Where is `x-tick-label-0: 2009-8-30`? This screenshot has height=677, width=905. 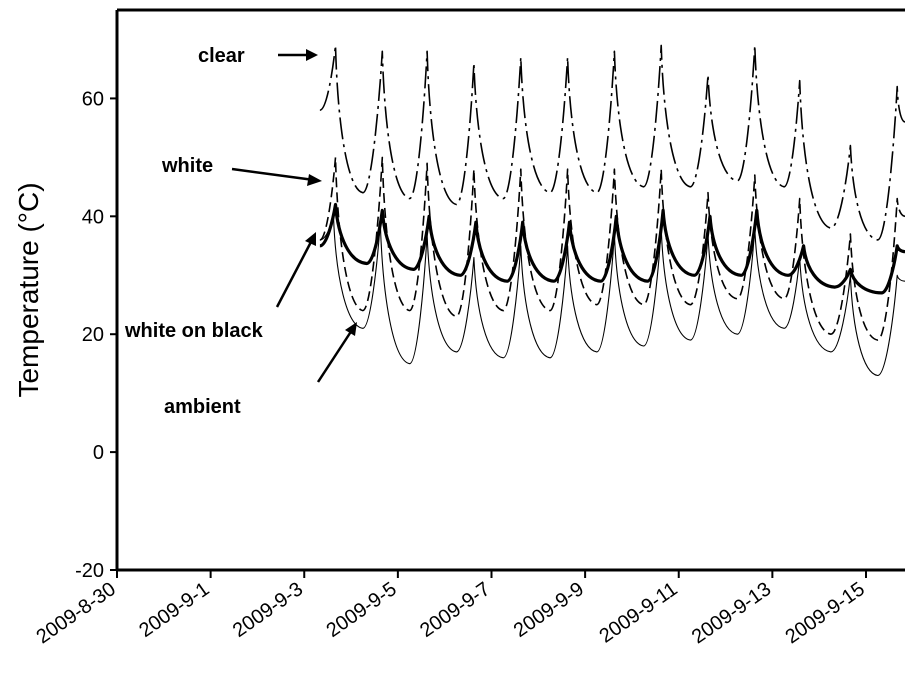 x-tick-label-0: 2009-8-30 is located at coordinates (76, 613).